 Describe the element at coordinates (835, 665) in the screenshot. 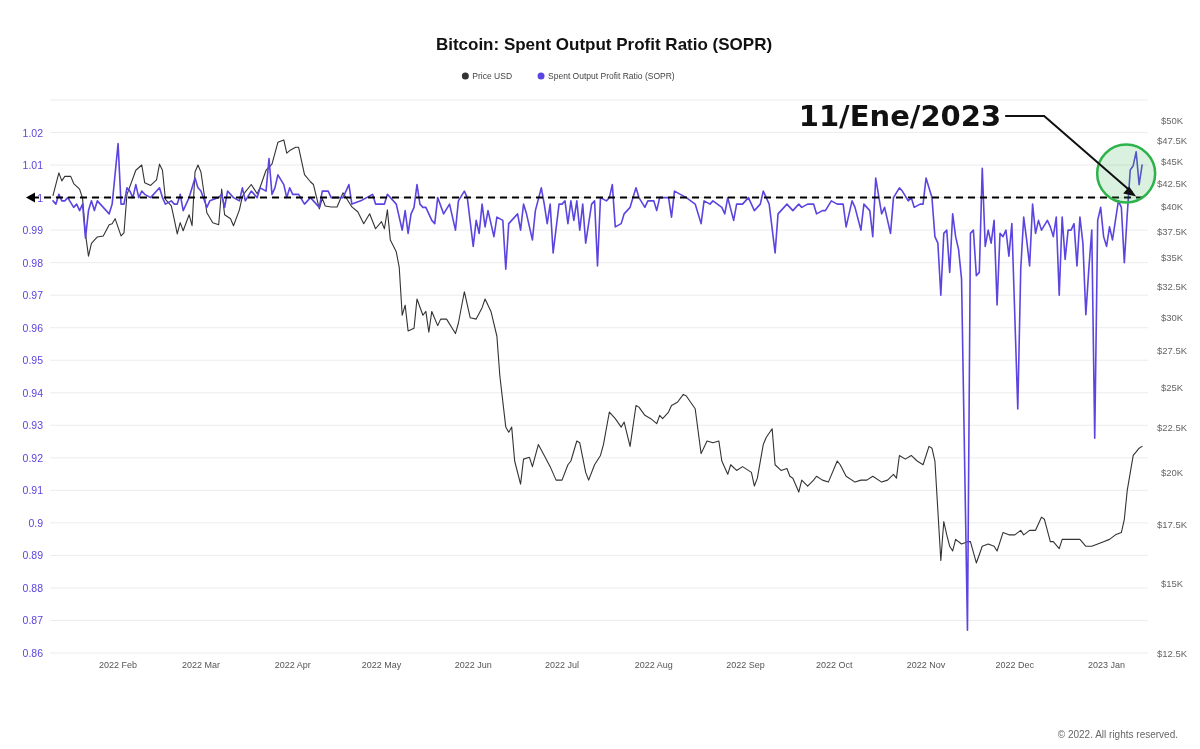

I see `x-tick-label: 2022 Oct` at that location.